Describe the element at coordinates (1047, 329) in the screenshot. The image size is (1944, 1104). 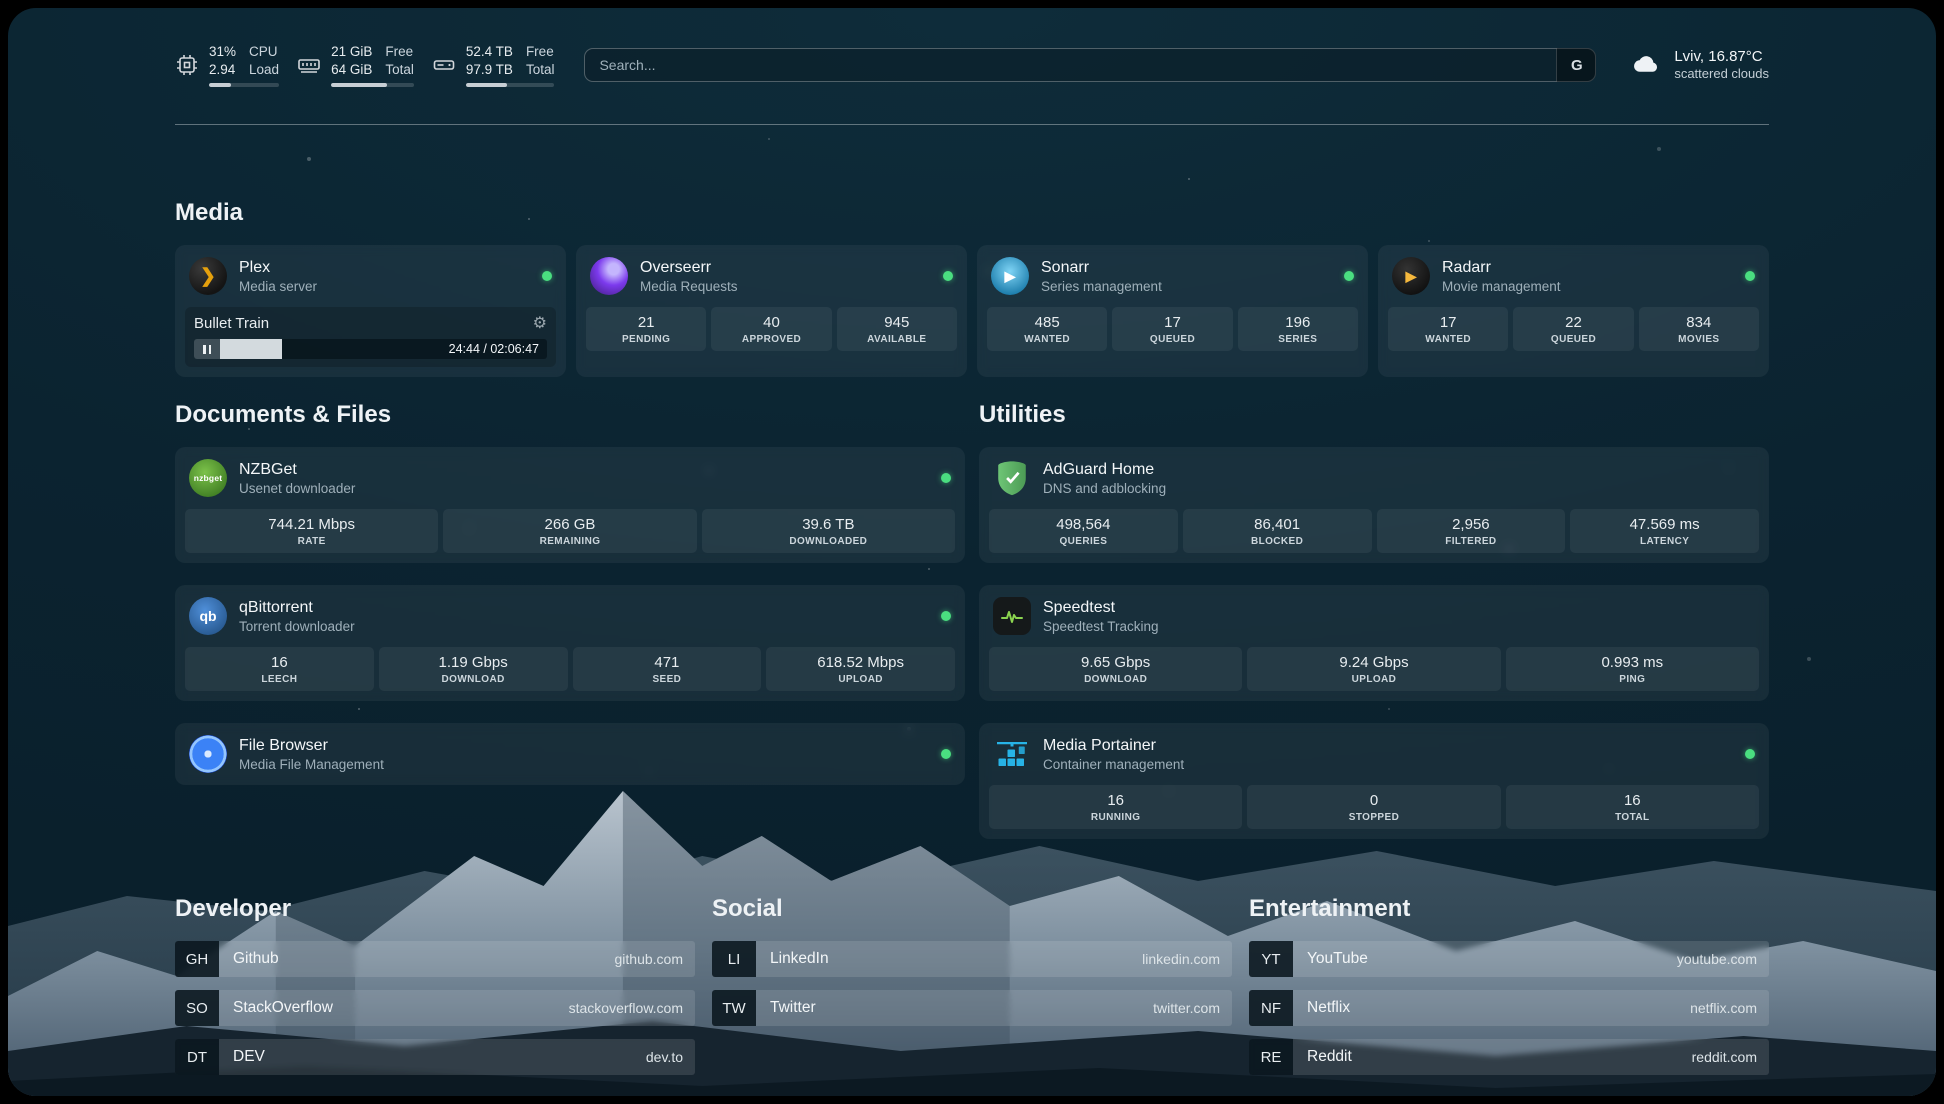
I see `stat-wanted: 485 WANTED` at that location.